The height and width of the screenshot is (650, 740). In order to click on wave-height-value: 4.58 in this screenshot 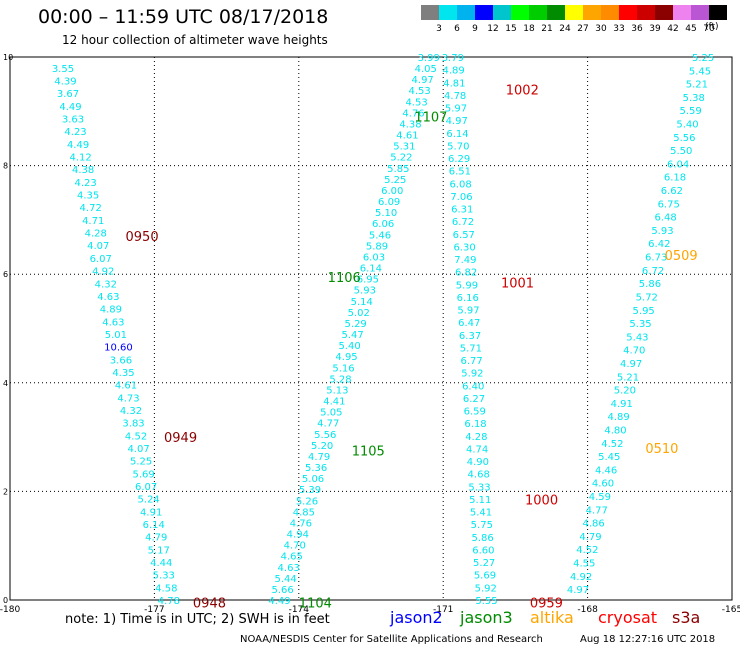, I will do `click(166, 588)`.